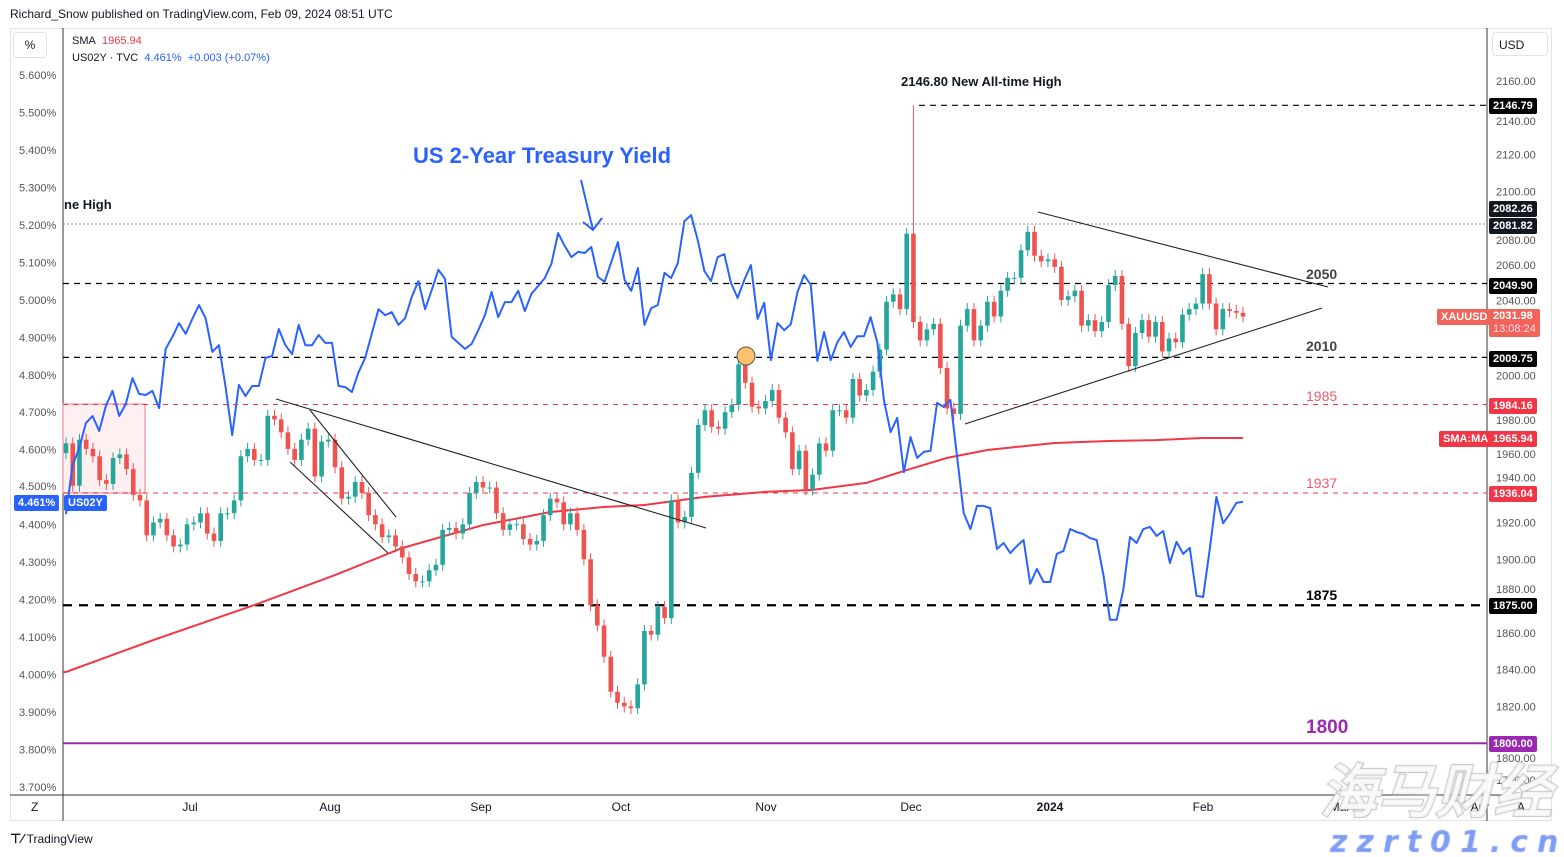 Image resolution: width=1564 pixels, height=857 pixels. Describe the element at coordinates (481, 807) in the screenshot. I see `x-axis-tick: Sep` at that location.